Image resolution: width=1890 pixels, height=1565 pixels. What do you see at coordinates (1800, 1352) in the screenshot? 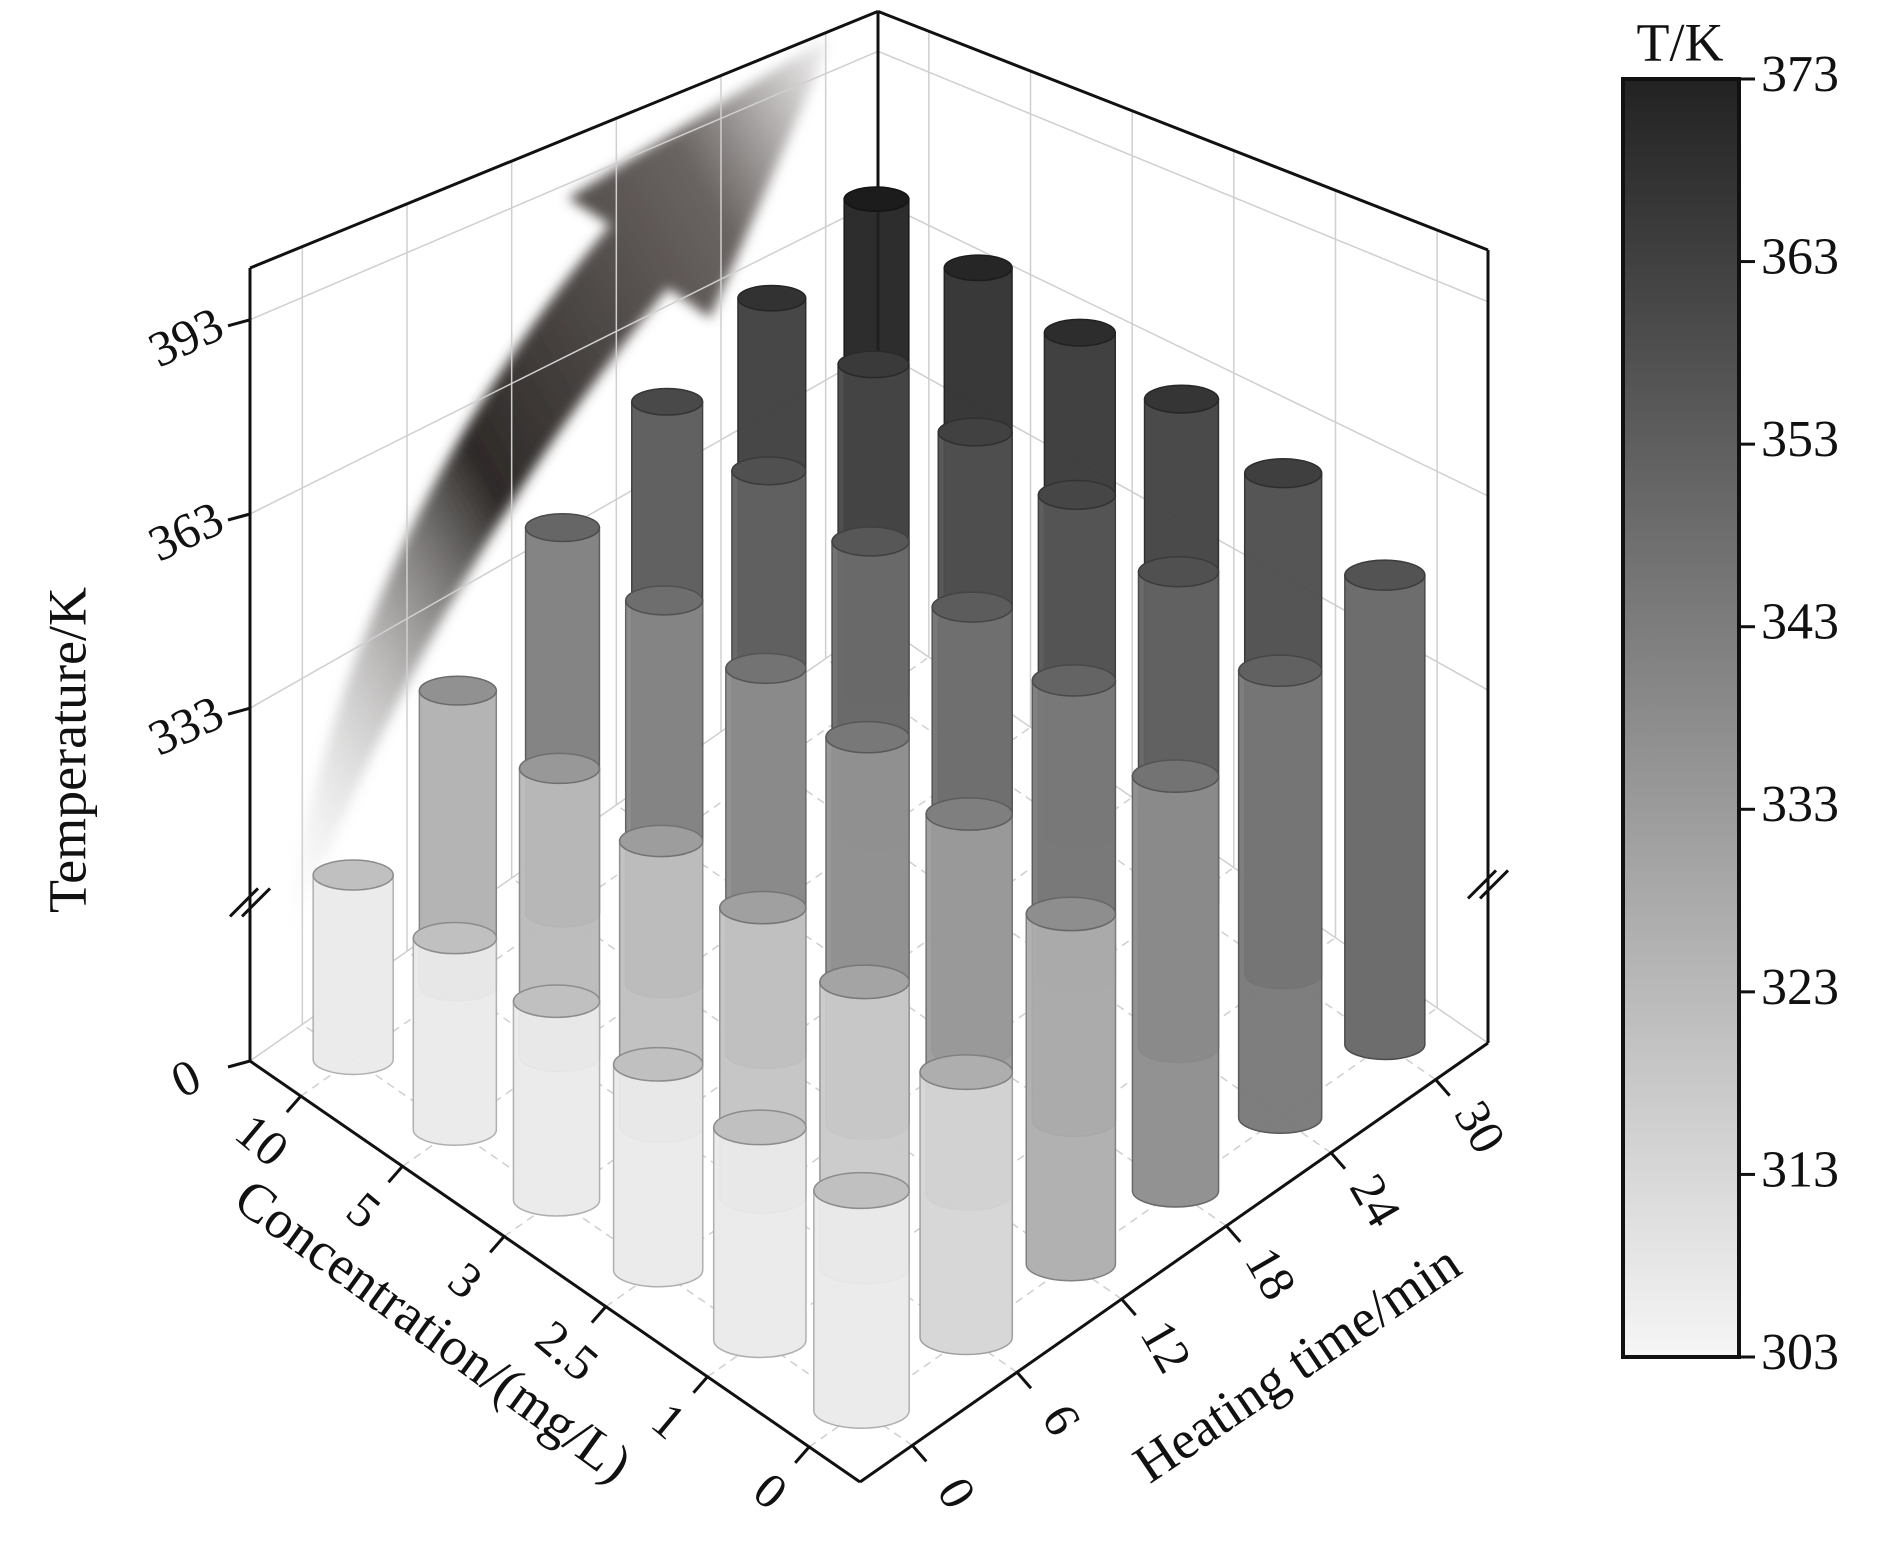
I see `colorbar-tick-label: 303` at bounding box center [1800, 1352].